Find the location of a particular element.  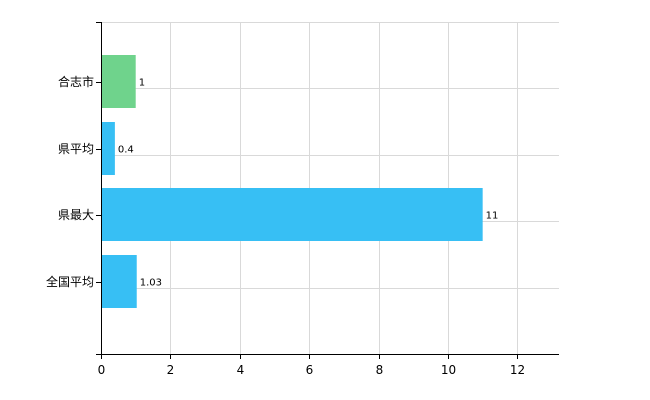

x-tick-label-0: 0 is located at coordinates (102, 370).